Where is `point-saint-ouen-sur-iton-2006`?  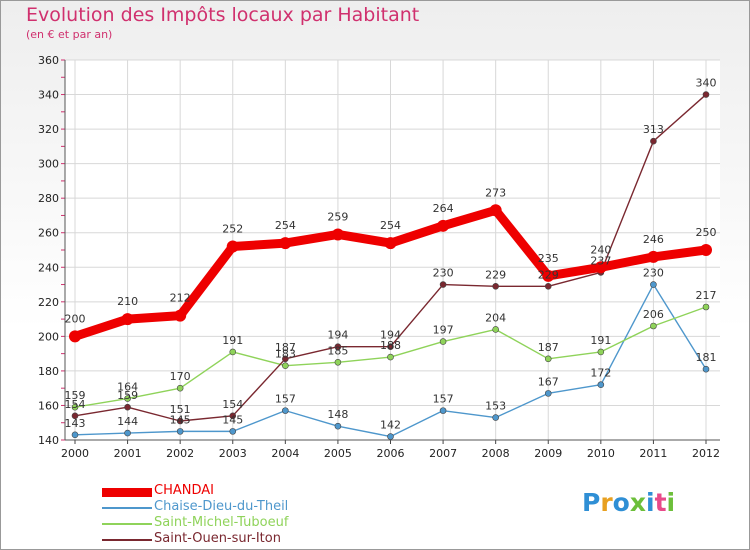 point-saint-ouen-sur-iton-2006 is located at coordinates (390, 347).